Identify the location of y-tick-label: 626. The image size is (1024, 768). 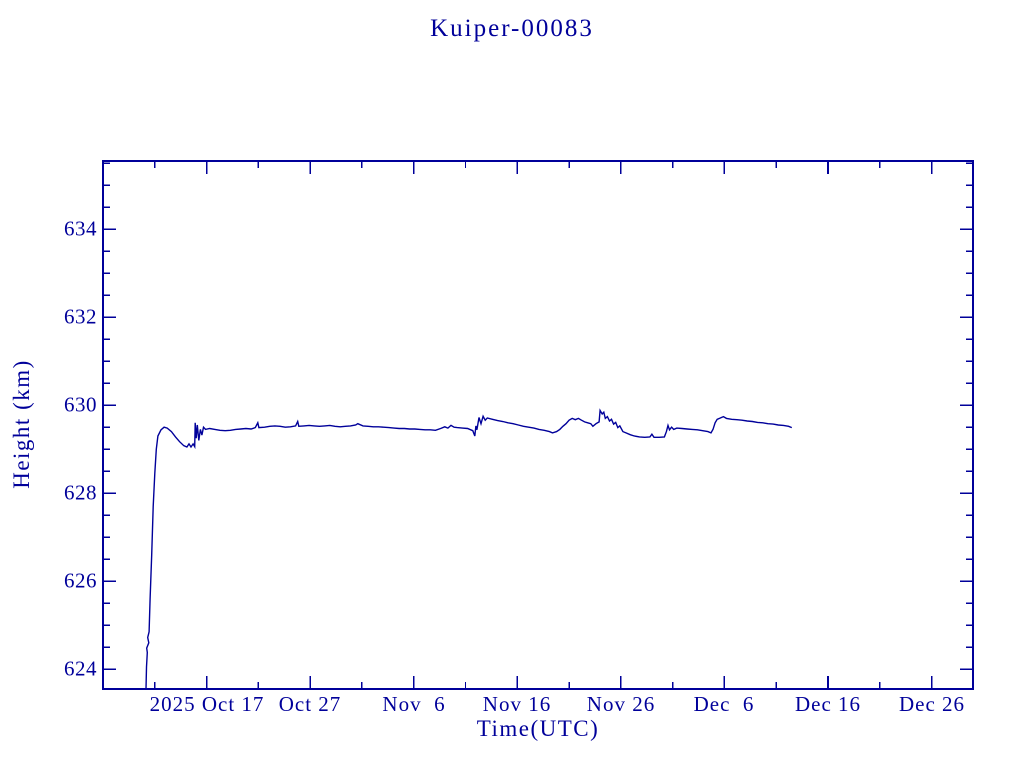
(80, 580).